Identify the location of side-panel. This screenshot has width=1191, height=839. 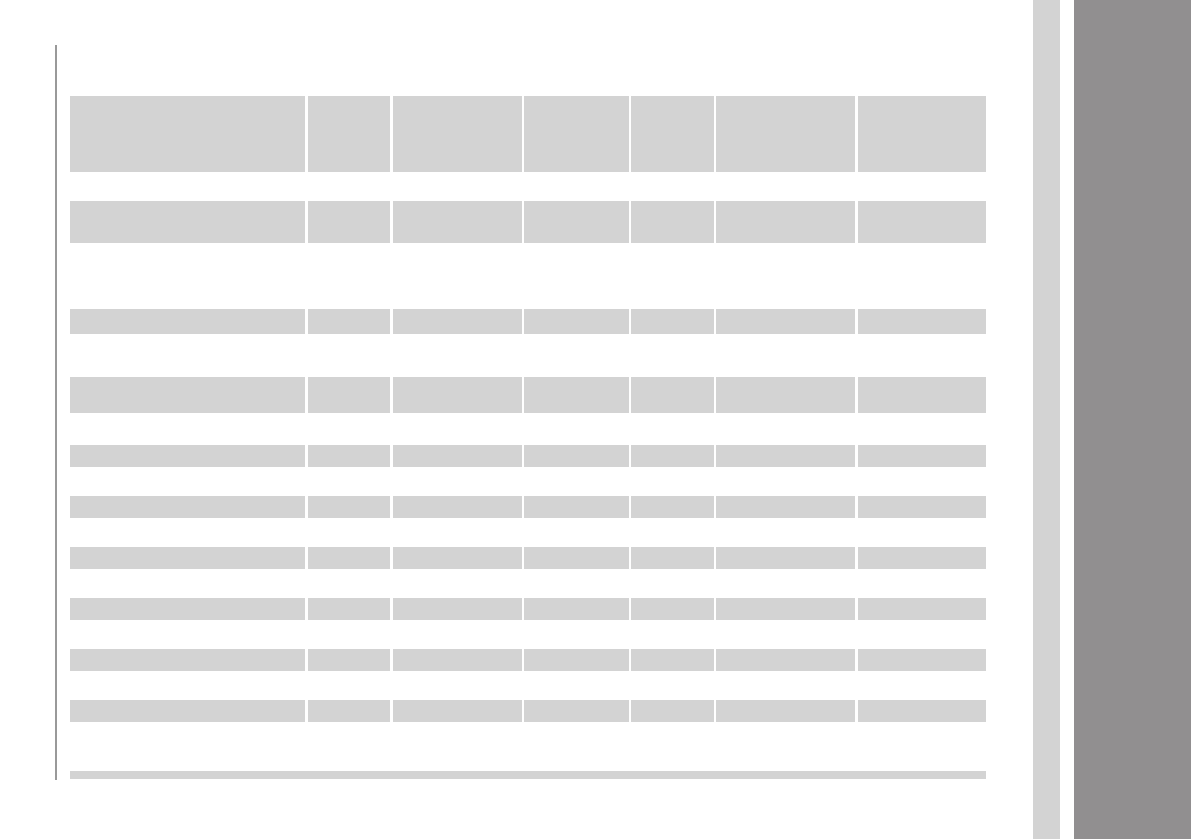
(1132, 419).